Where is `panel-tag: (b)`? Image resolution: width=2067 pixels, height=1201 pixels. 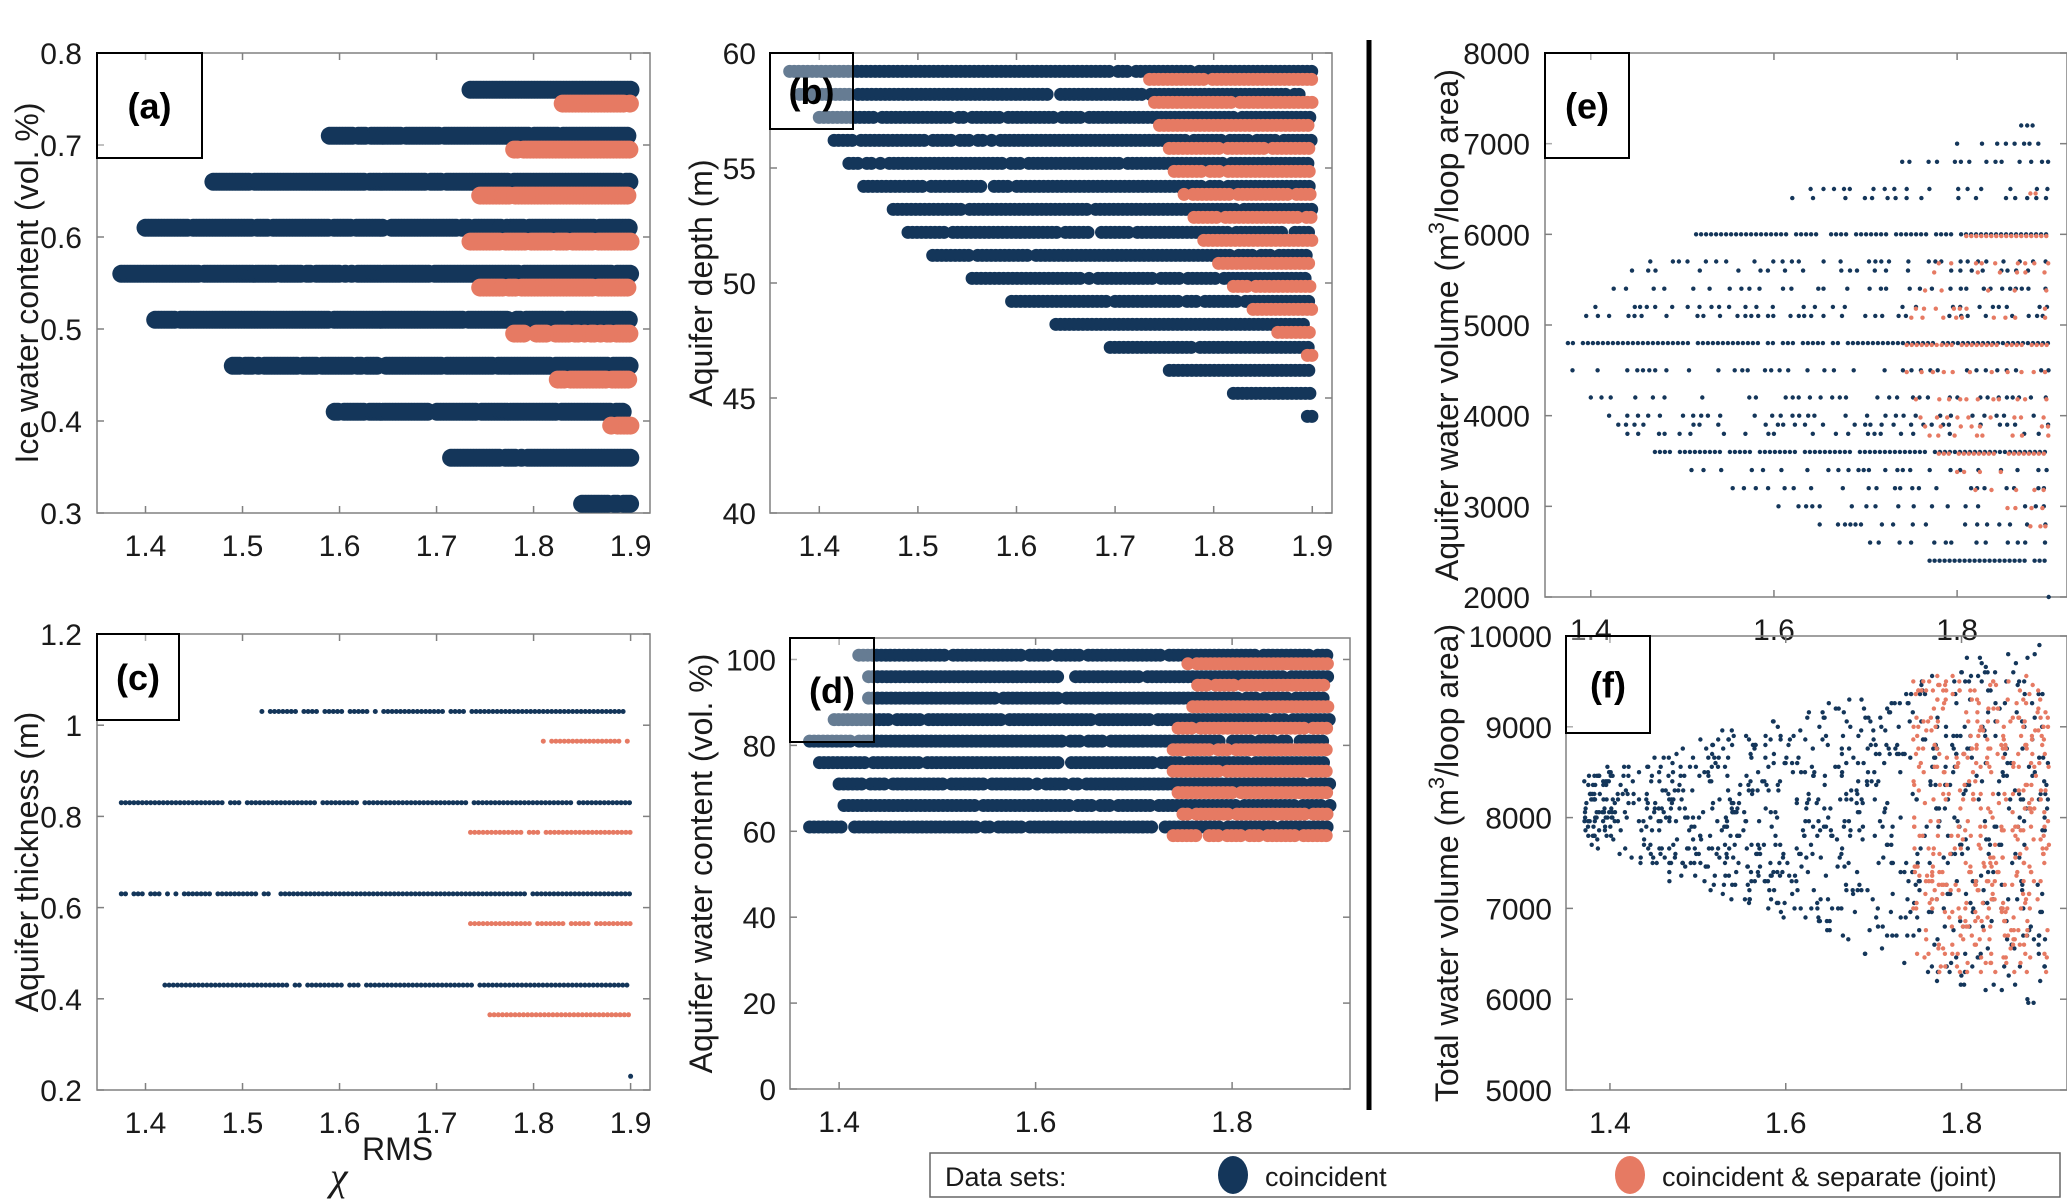
panel-tag: (b) is located at coordinates (812, 91).